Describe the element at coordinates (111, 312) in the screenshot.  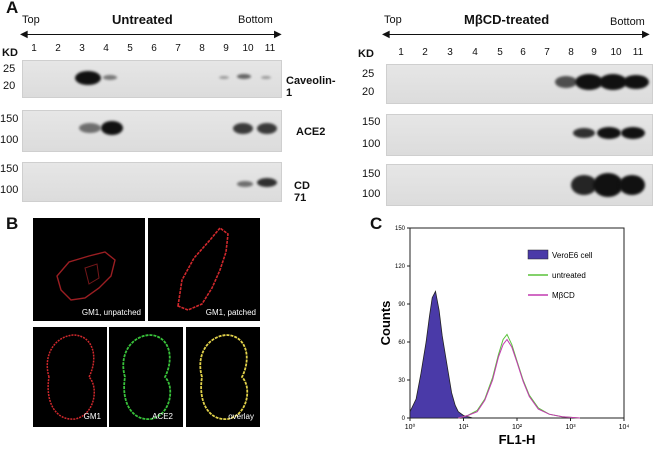
I see `micrograph-label: GM1, unpatched` at that location.